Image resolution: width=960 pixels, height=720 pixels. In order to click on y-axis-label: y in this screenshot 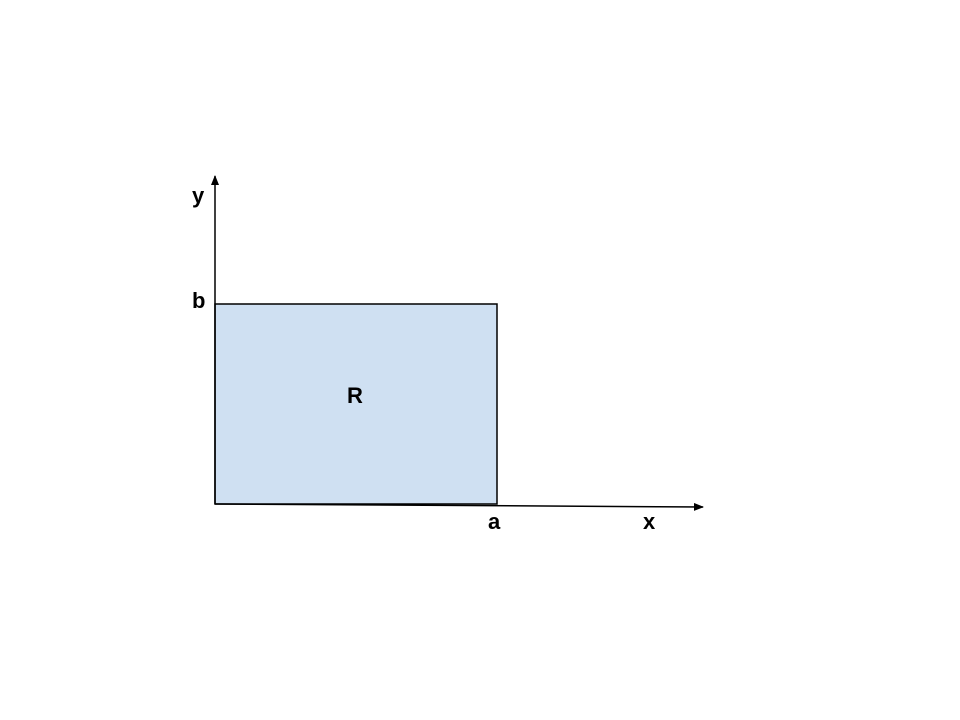, I will do `click(198, 195)`.